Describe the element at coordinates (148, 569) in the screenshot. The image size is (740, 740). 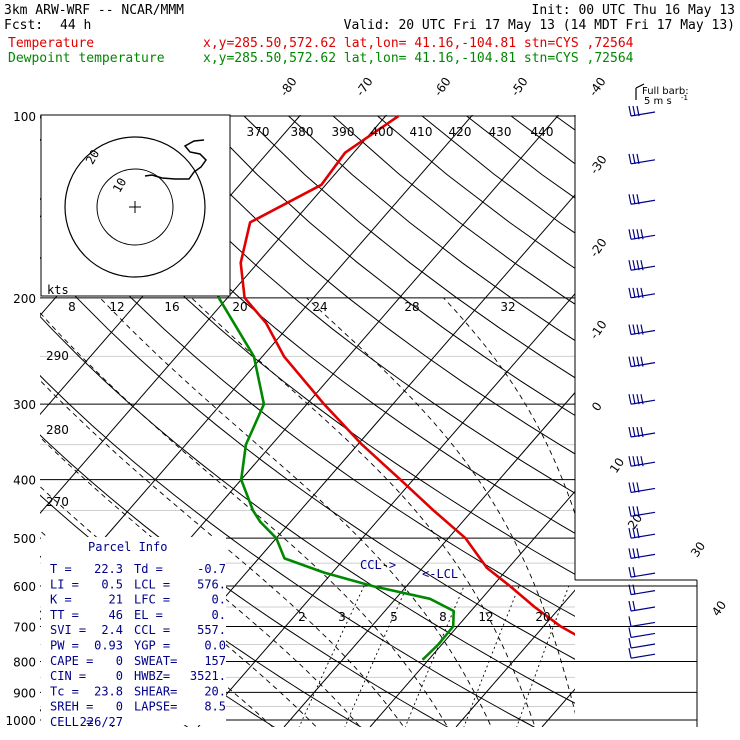
I see `parcel-row-label: Td =` at that location.